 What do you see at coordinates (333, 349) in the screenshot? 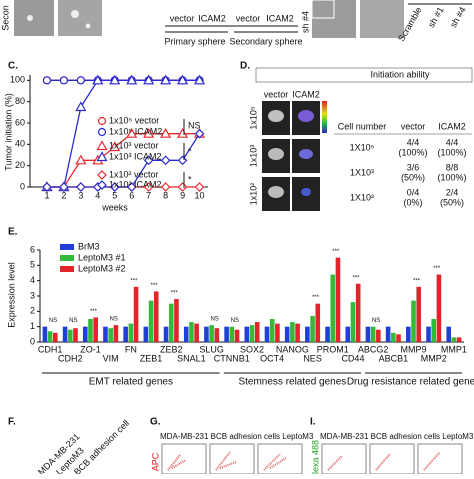
I see `x-tick-label: PROM1` at bounding box center [333, 349].